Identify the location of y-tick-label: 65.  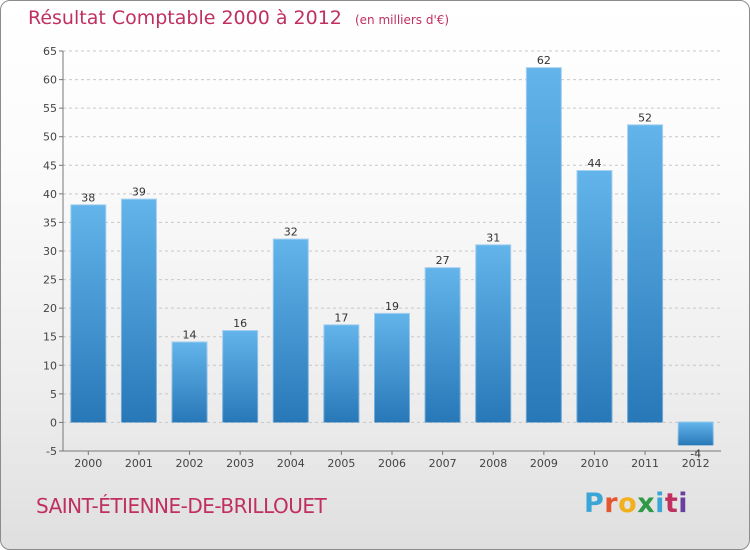
(50, 51).